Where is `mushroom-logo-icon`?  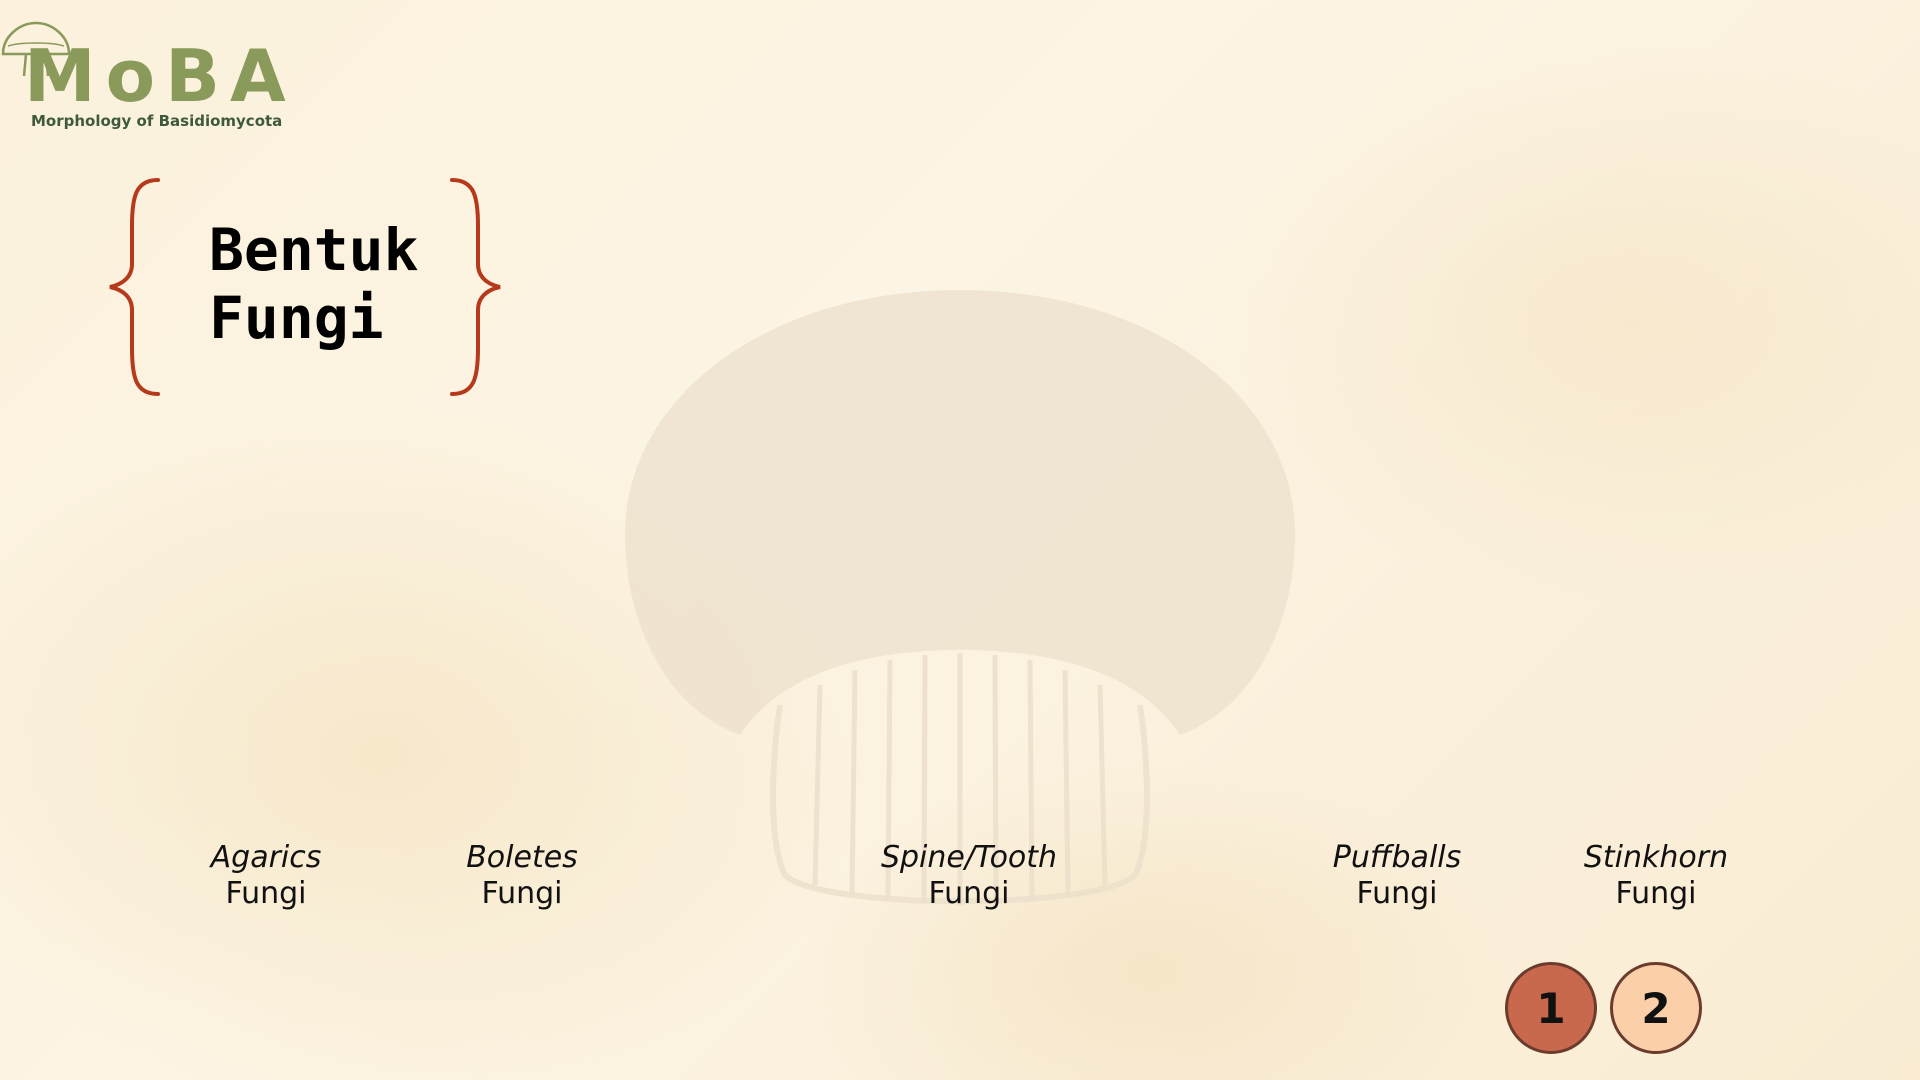
mushroom-logo-icon is located at coordinates (36, 49).